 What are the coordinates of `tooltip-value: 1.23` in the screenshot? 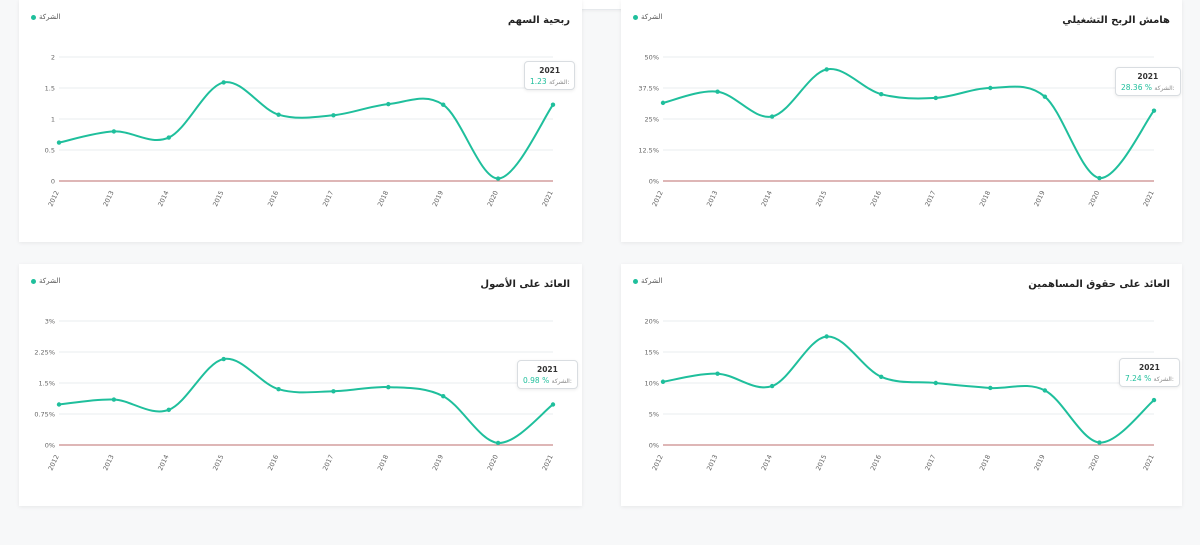 It's located at (538, 81).